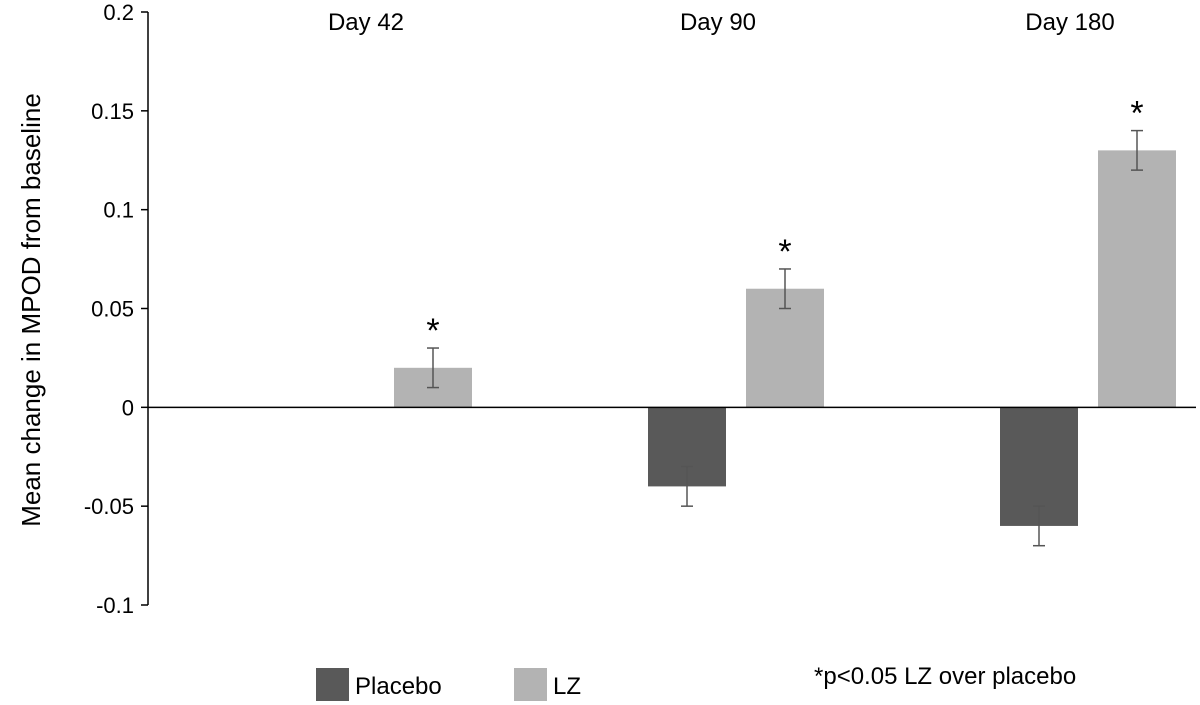  Describe the element at coordinates (109, 506) in the screenshot. I see `y-tick-label: -0.05` at that location.